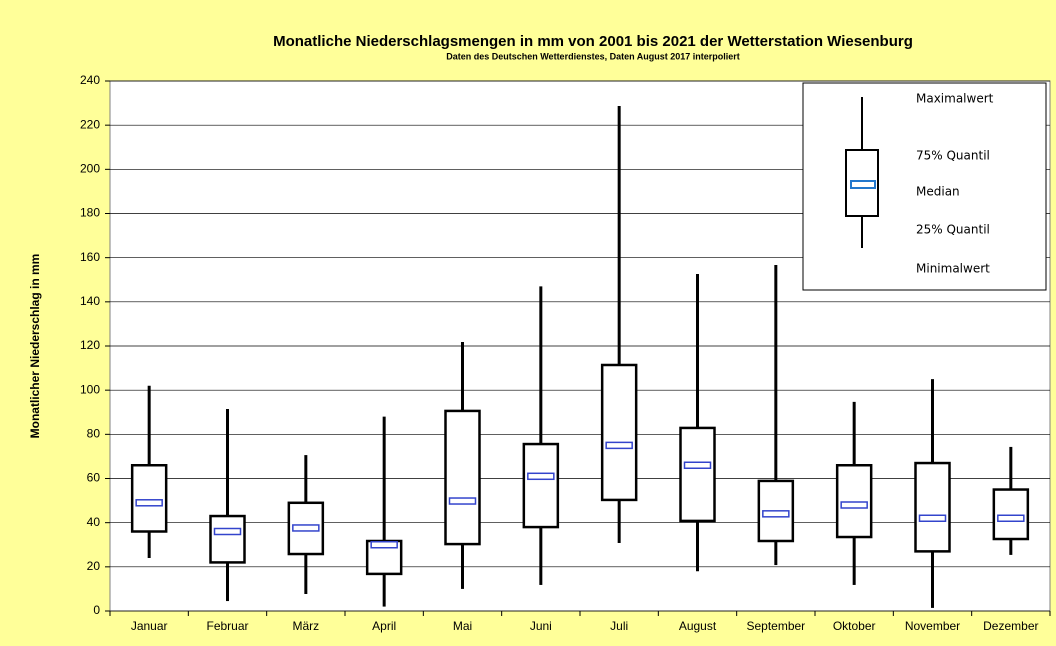 The image size is (1056, 646). I want to click on y-tick-label: 200, so click(90, 169).